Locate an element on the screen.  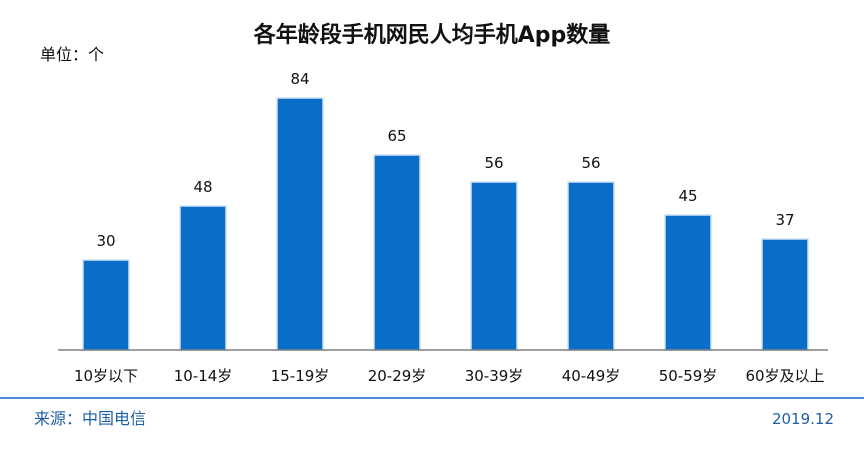
category-label-0: 10岁以下 is located at coordinates (106, 376).